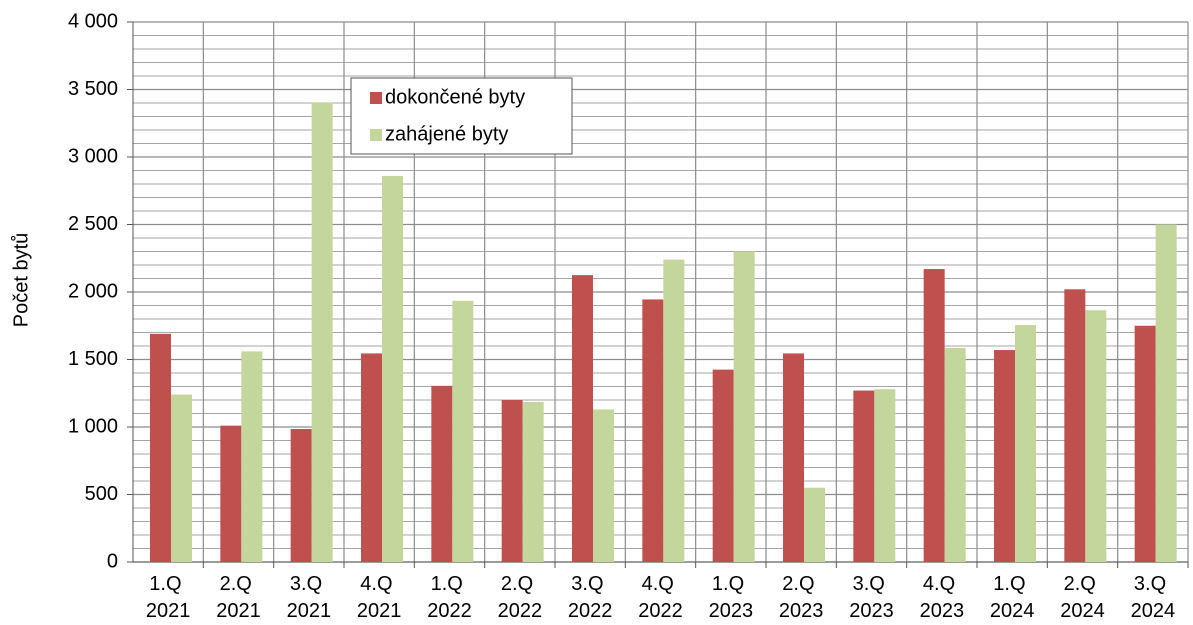  Describe the element at coordinates (112, 561) in the screenshot. I see `y-tick-label: 0` at that location.